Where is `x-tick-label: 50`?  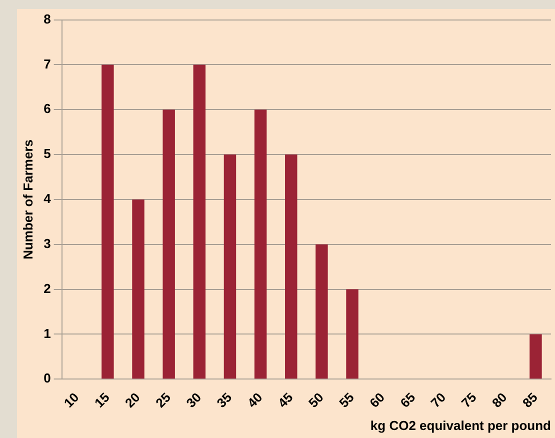 x-tick-label: 50 is located at coordinates (316, 400).